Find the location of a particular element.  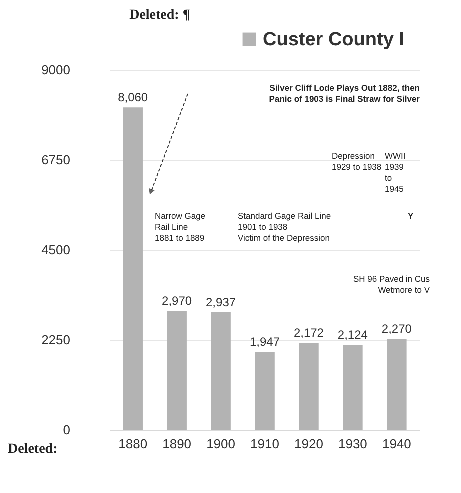

annotation: SH 96 Paved in Cus Wetmore to V is located at coordinates (391, 284).